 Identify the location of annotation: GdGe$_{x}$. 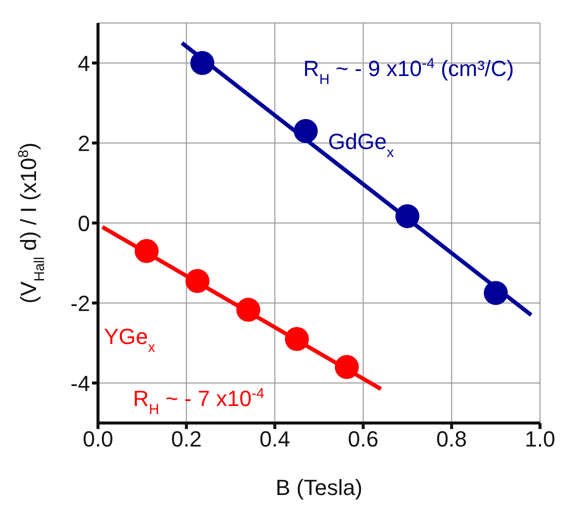
(361, 145).